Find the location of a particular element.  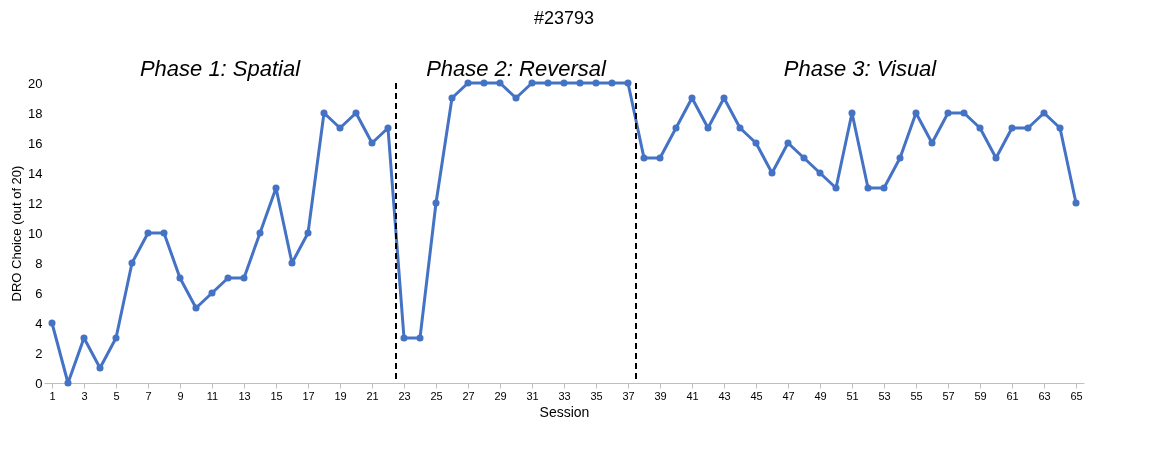

x-tick-label: 47 is located at coordinates (788, 395).